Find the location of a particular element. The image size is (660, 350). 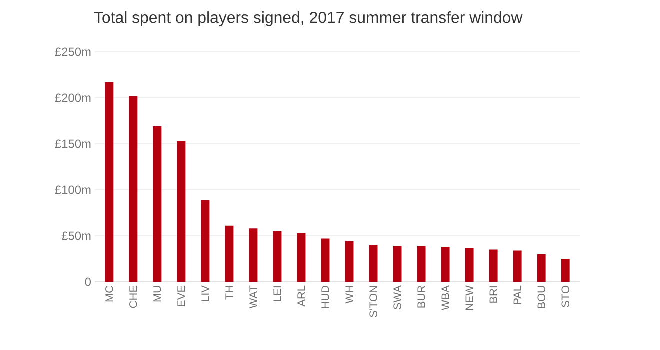

x-tick-label: LIV is located at coordinates (206, 294).